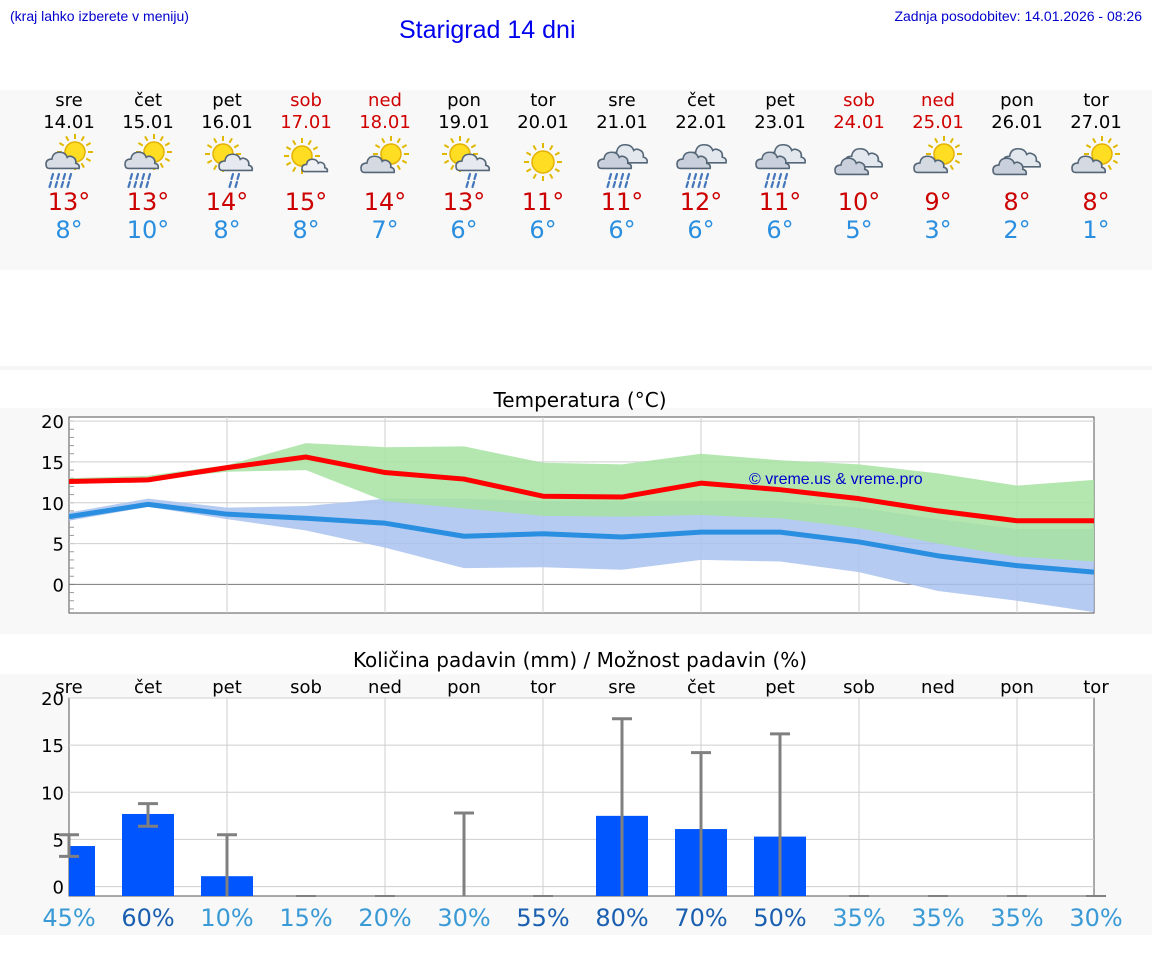  Describe the element at coordinates (622, 167) in the screenshot. I see `forecast-day: sre 21.01 11° 6°` at that location.